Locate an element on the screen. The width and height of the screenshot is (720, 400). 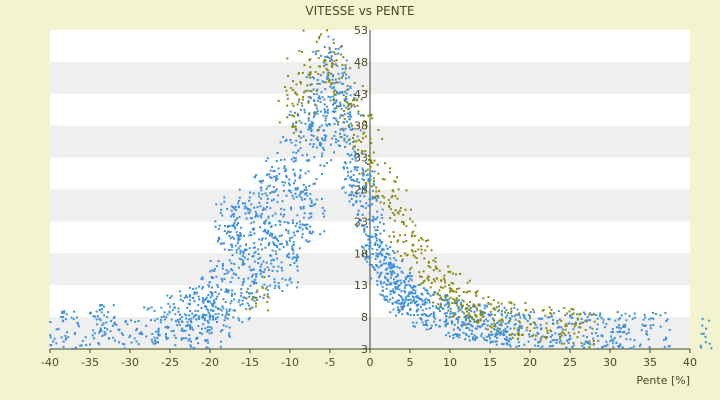
y-tick-label: 43 is located at coordinates (361, 94).